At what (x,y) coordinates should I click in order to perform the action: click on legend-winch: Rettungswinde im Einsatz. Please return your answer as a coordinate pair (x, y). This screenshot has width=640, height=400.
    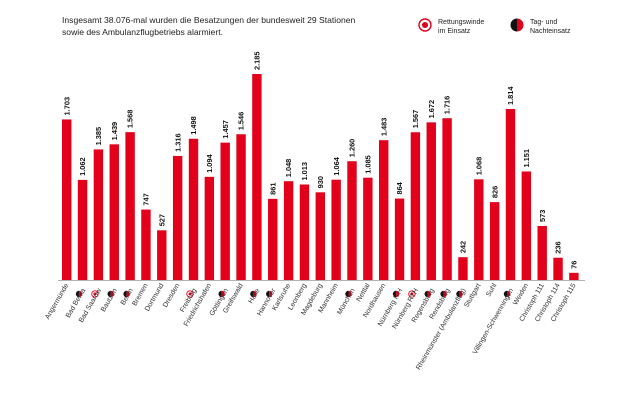
    Looking at the image, I should click on (451, 27).